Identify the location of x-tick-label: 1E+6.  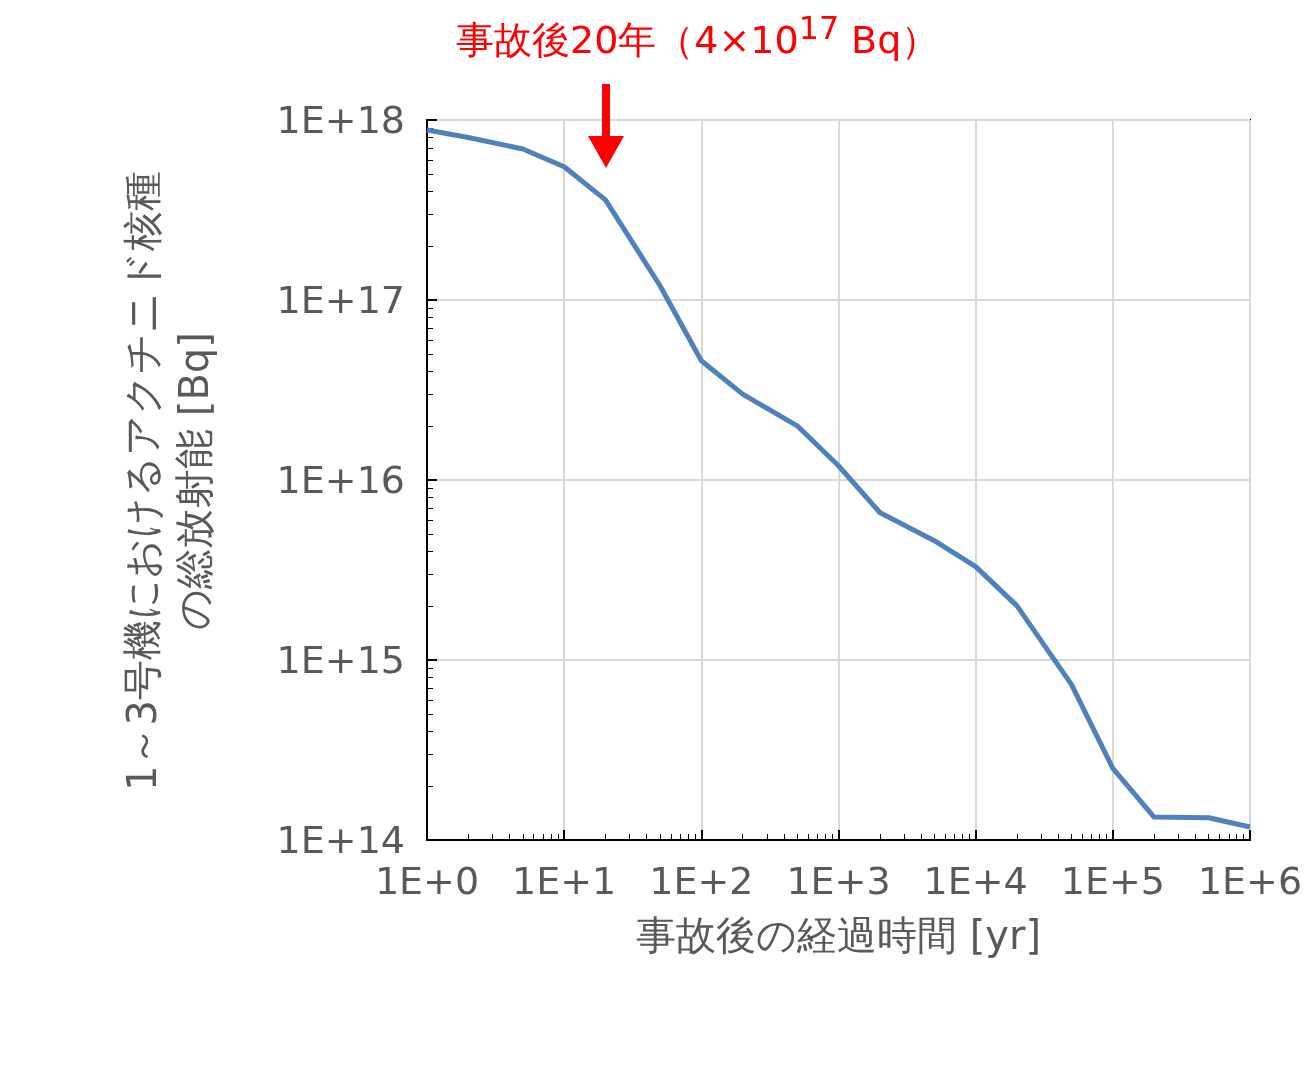
(1250, 881).